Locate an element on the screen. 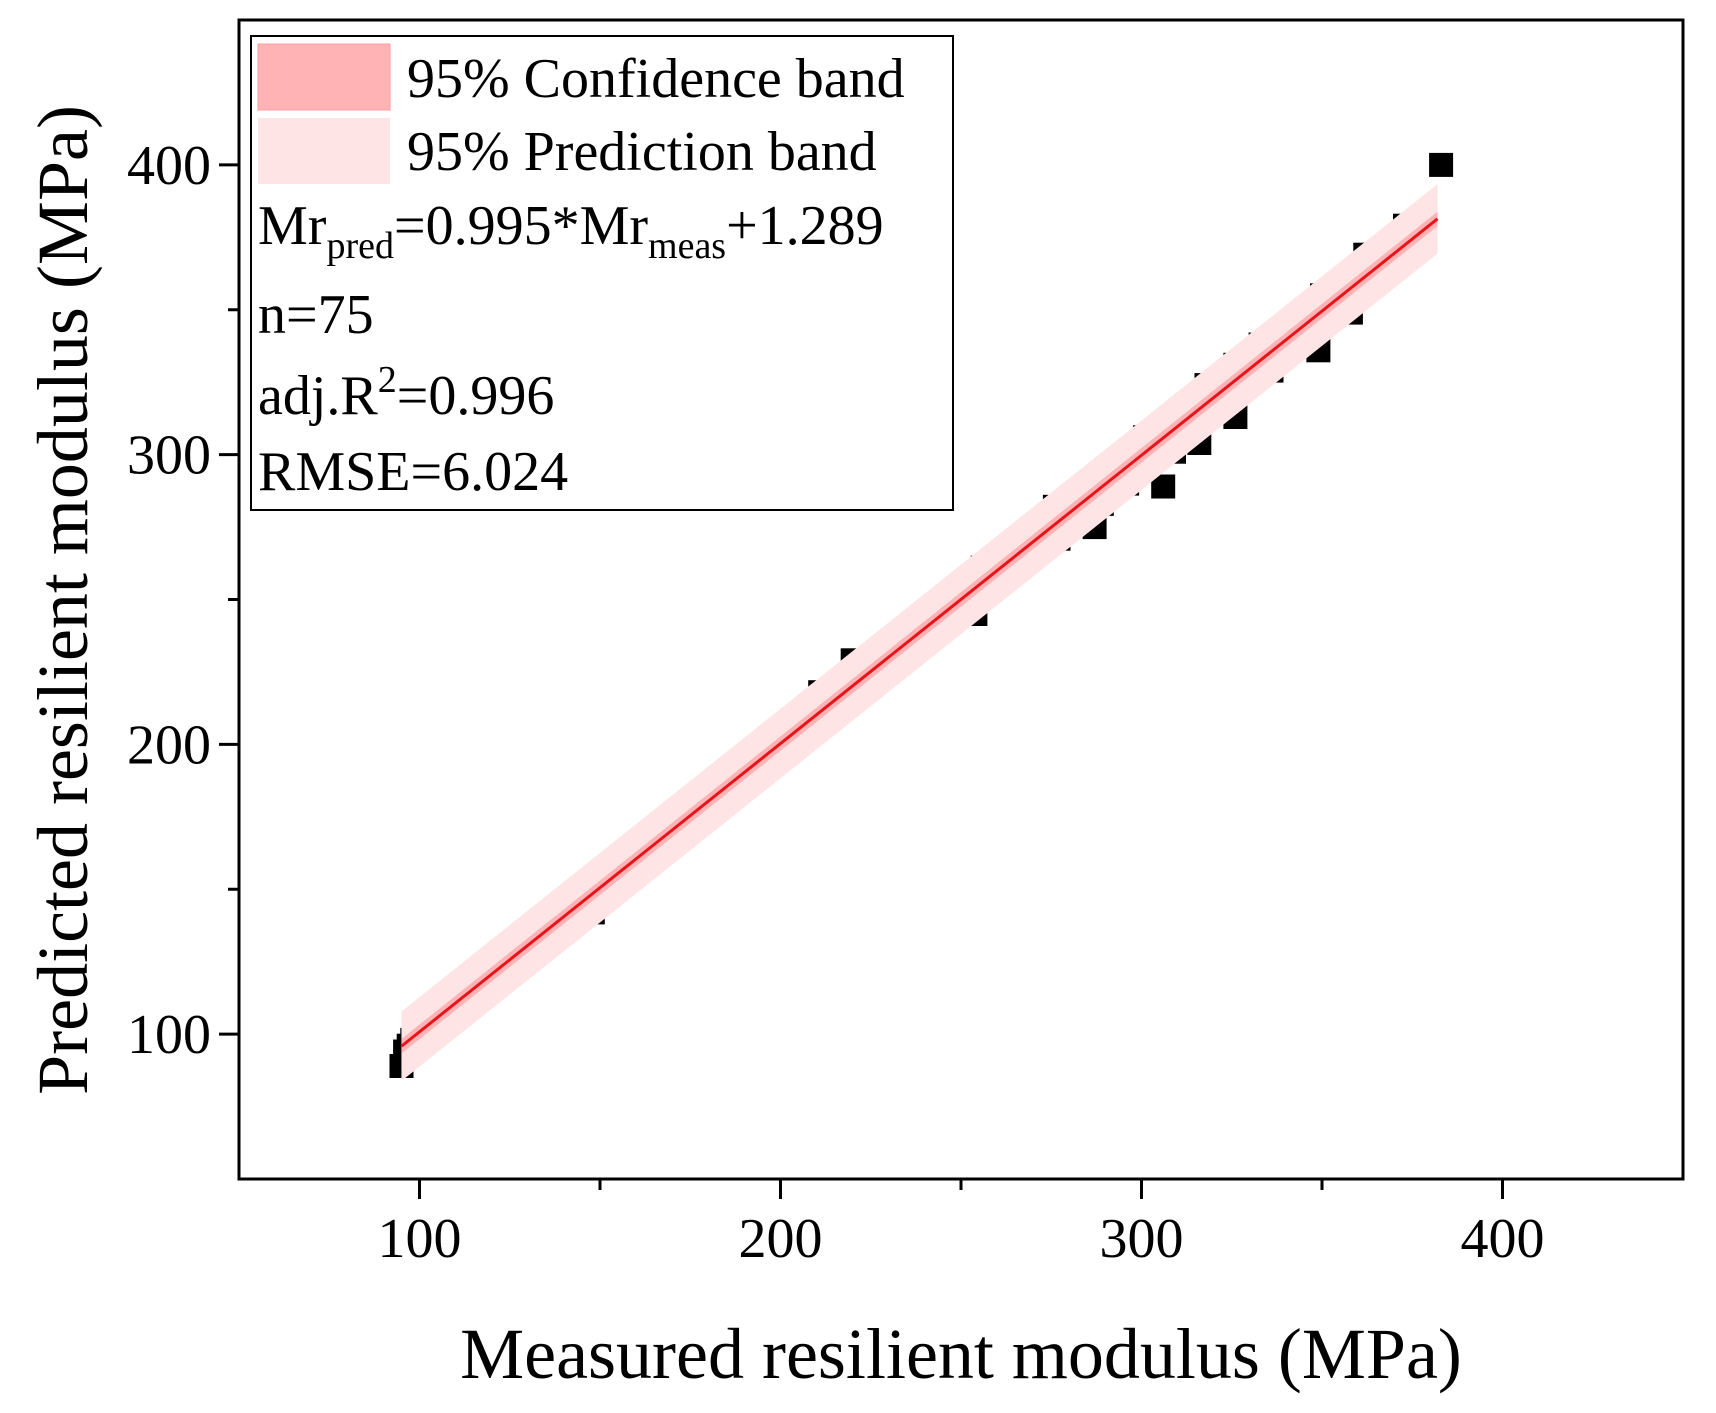 This screenshot has width=1716, height=1413. y-tick-label: 200 is located at coordinates (169, 745).